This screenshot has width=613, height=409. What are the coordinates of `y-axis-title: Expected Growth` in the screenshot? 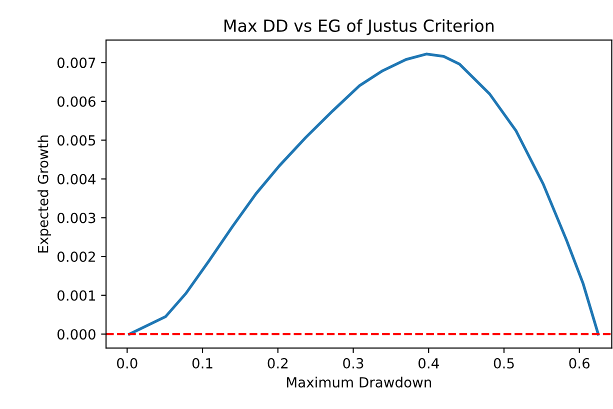 It's located at (45, 194).